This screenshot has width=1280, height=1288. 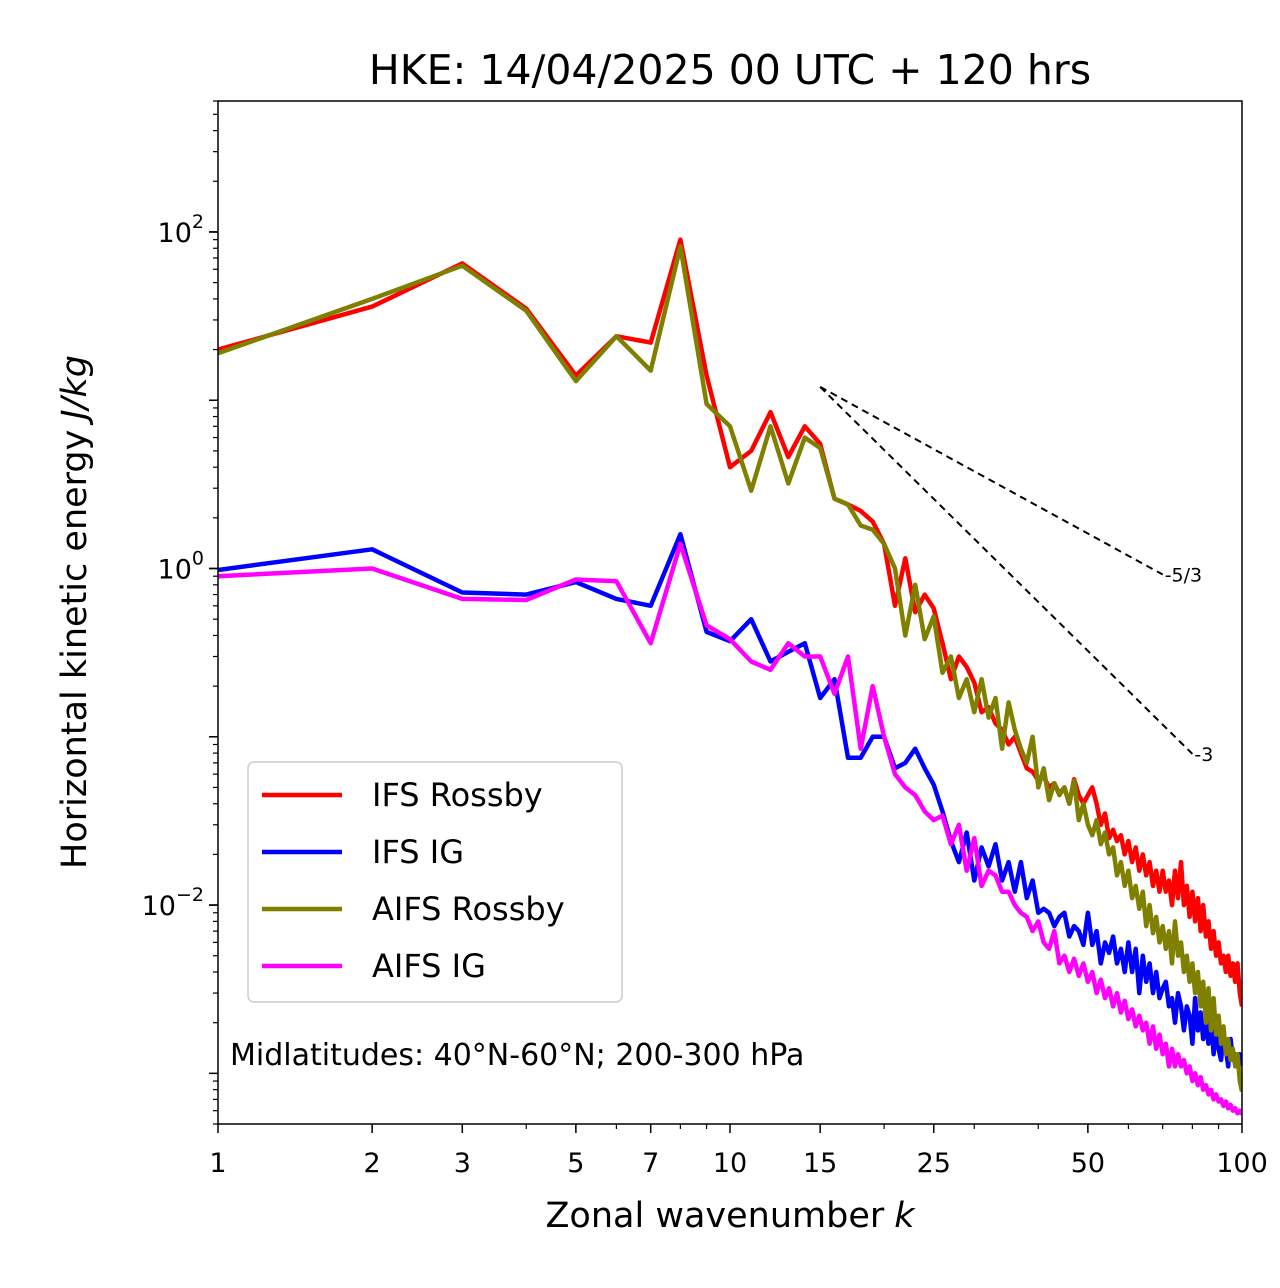 I want to click on chart-title: HKE: 14/04/2025 00 UTC + 120 hrs, so click(x=730, y=70).